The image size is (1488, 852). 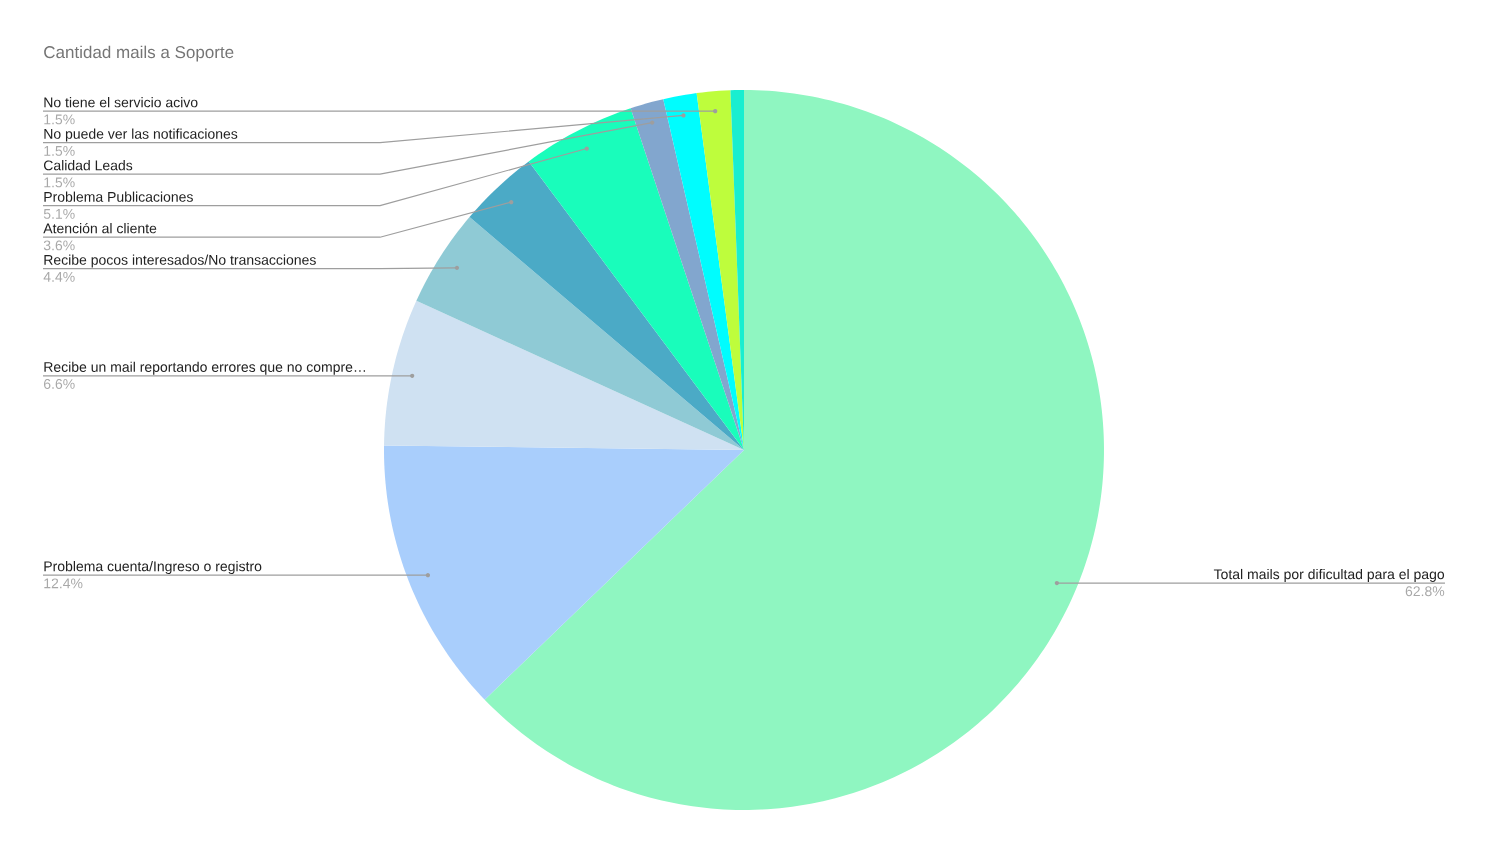 I want to click on data-label: 5.1%, so click(x=59, y=214).